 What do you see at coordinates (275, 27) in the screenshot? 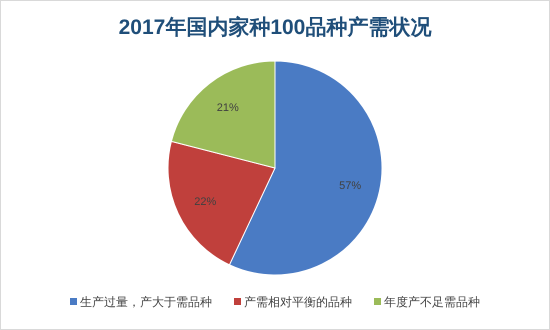
I see `chart-title: 2017年国内家种100品种产需状况` at bounding box center [275, 27].